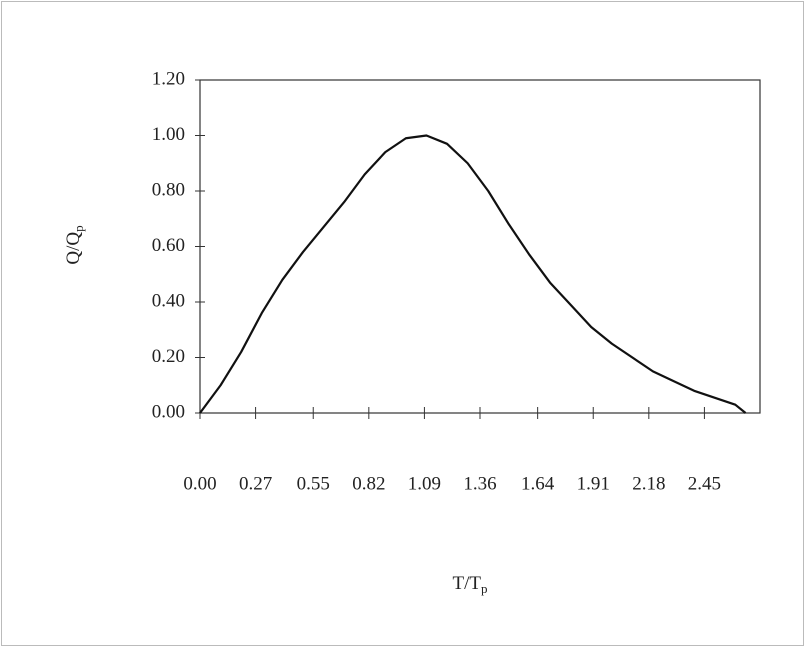 The image size is (805, 647). I want to click on y-tick-label: 1.00, so click(168, 134).